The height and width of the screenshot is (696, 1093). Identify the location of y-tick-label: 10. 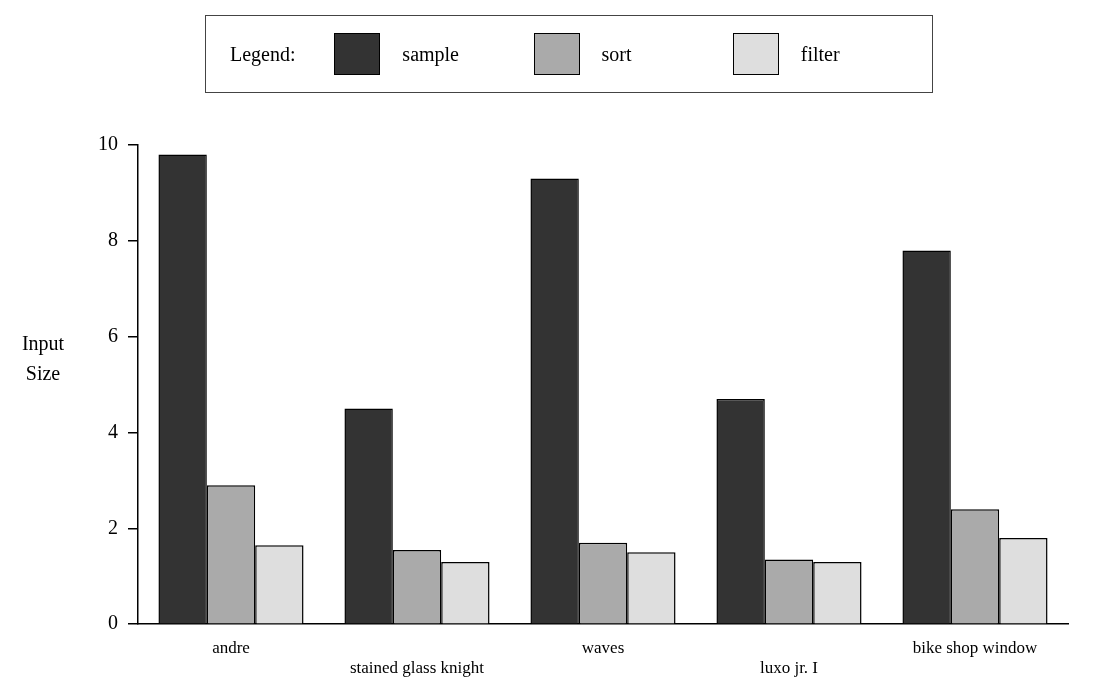
(108, 143).